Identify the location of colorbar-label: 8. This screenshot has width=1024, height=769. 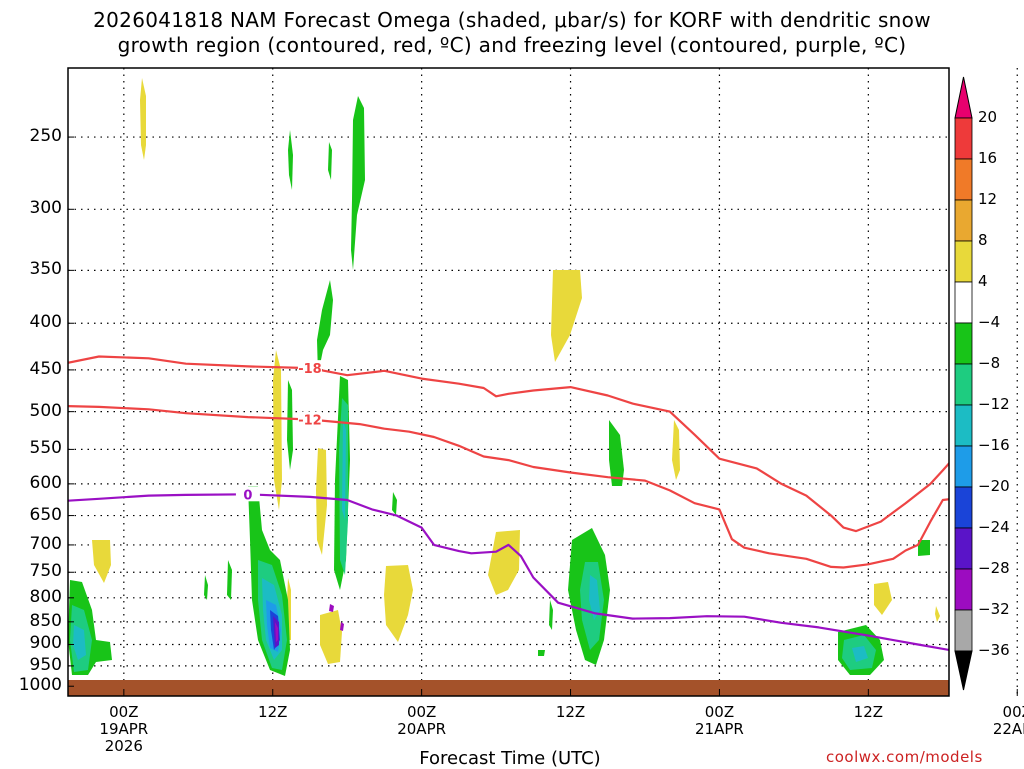
(983, 240).